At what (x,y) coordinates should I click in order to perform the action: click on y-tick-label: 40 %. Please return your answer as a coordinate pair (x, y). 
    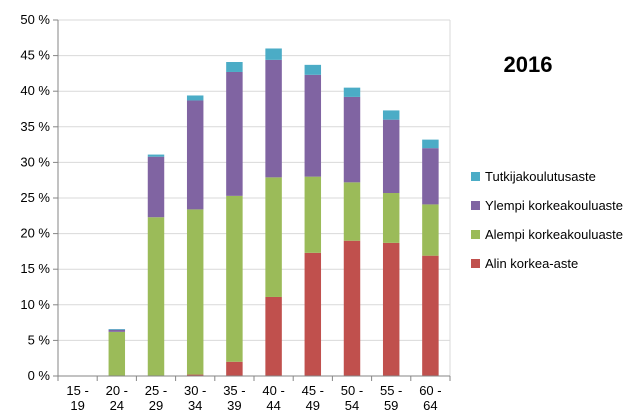
    Looking at the image, I should click on (35, 90).